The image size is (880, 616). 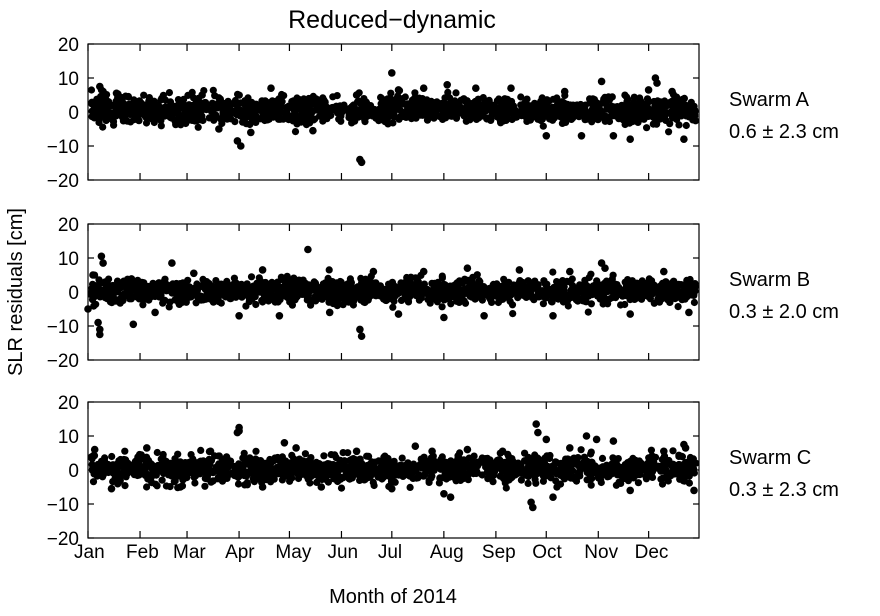 What do you see at coordinates (499, 552) in the screenshot?
I see `x-tick-label: Sep` at bounding box center [499, 552].